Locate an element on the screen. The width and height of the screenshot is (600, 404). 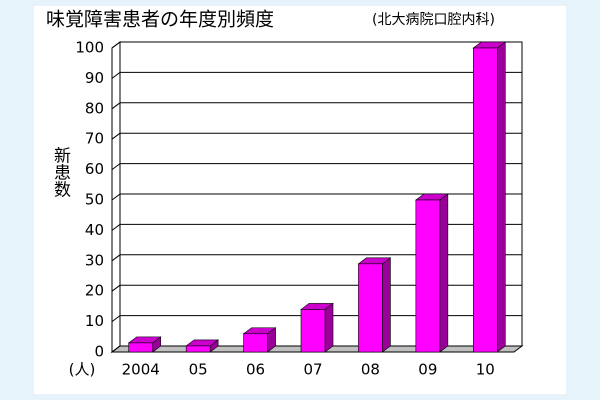
y-tick-label: 100 is located at coordinates (89, 48).